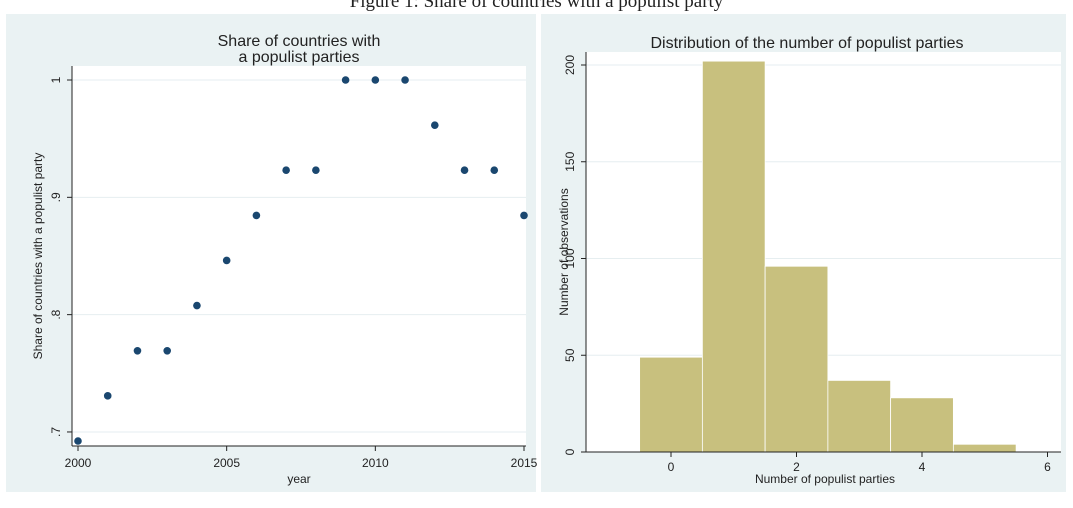 The width and height of the screenshot is (1073, 508). Describe the element at coordinates (570, 65) in the screenshot. I see `y-tick-label: 200` at that location.